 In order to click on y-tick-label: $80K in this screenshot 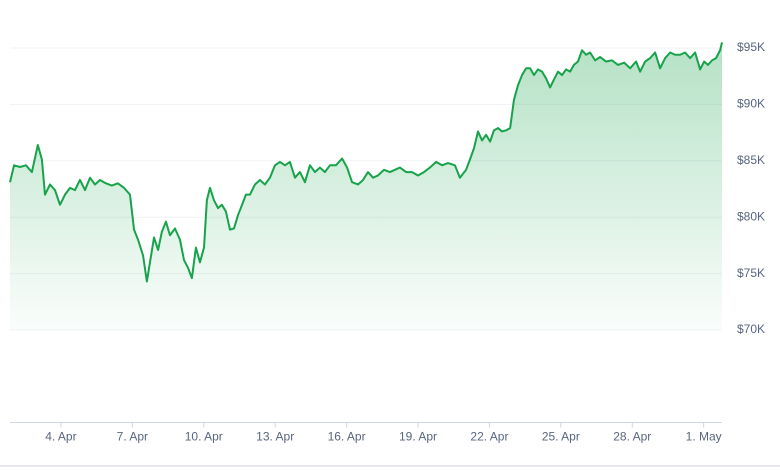, I will do `click(751, 216)`.